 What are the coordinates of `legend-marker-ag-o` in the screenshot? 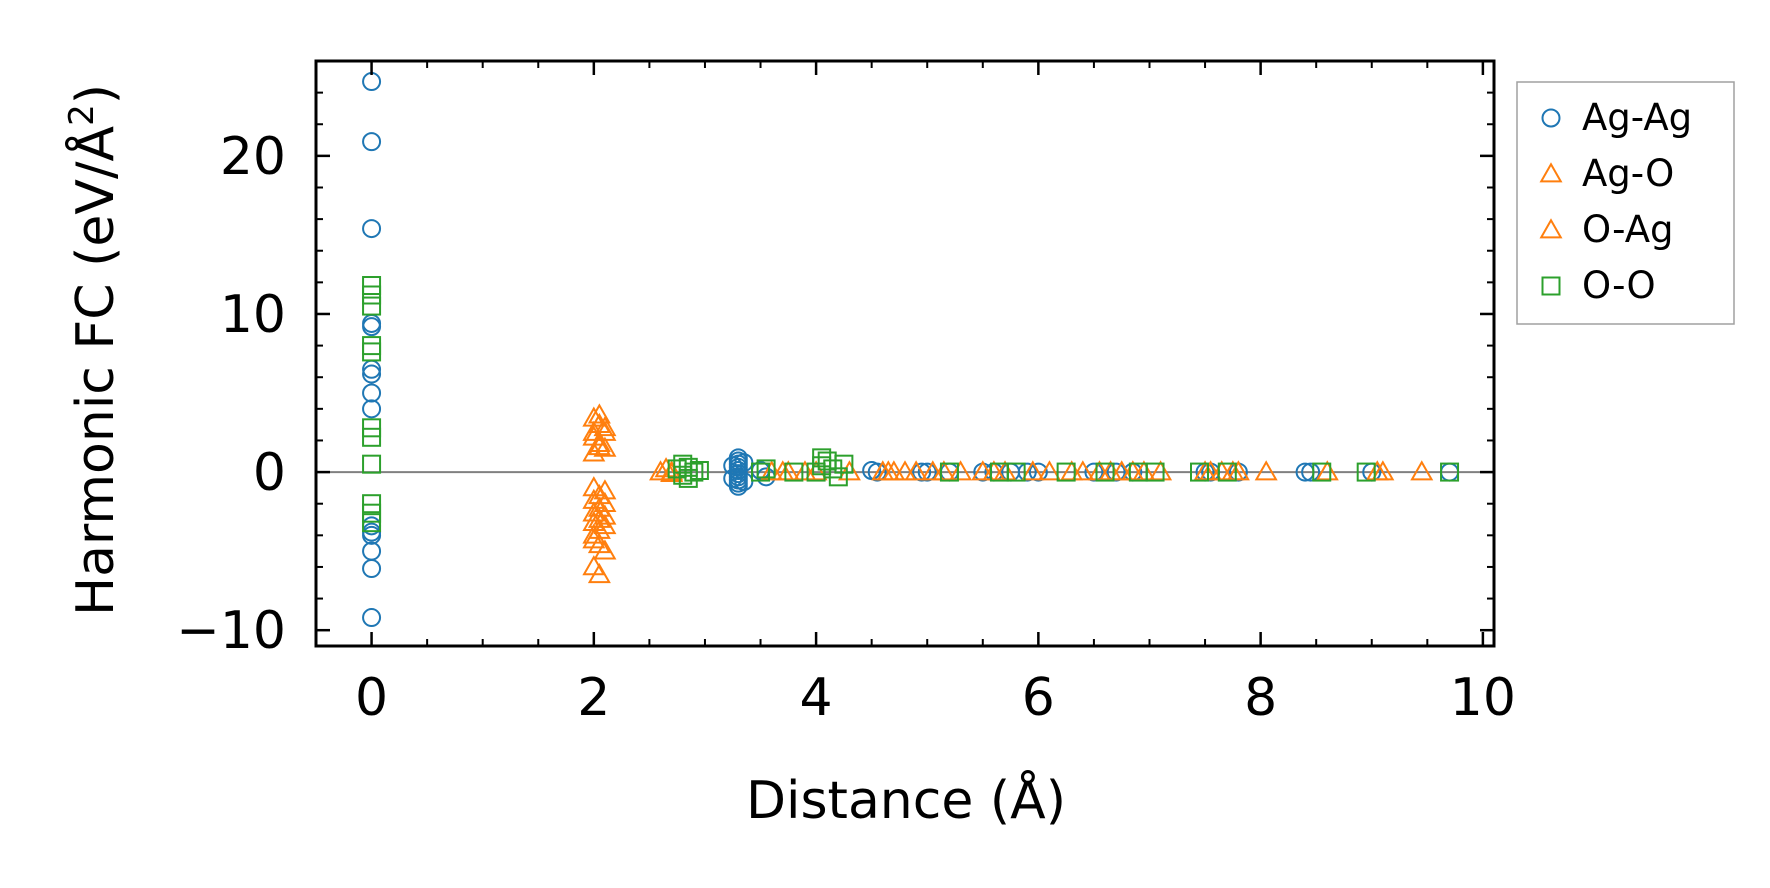 It's located at (1551, 172).